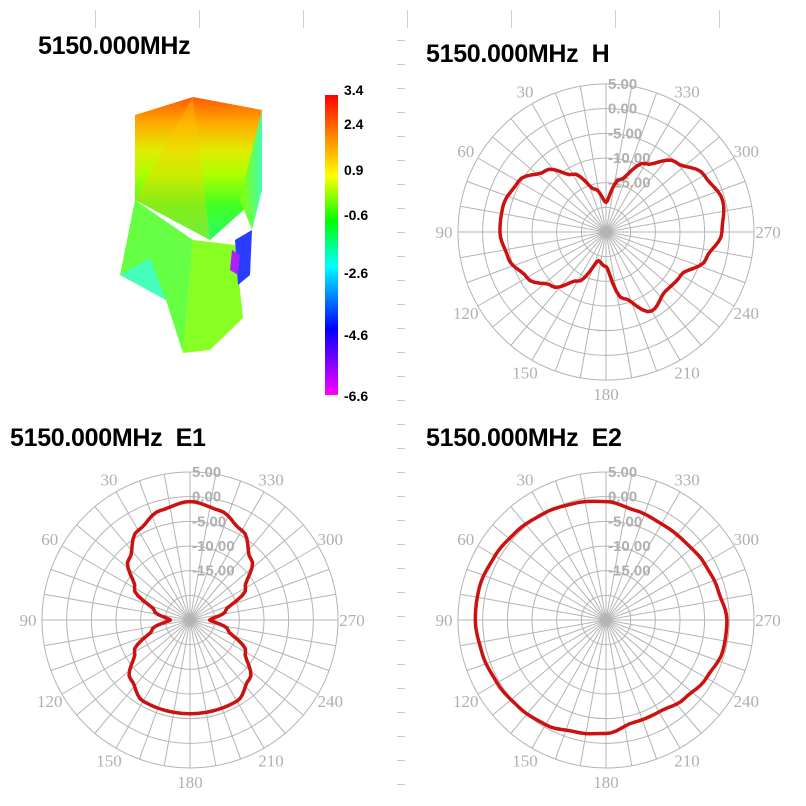 This screenshot has width=806, height=806. I want to click on 3d-body-wing, so click(143, 279).